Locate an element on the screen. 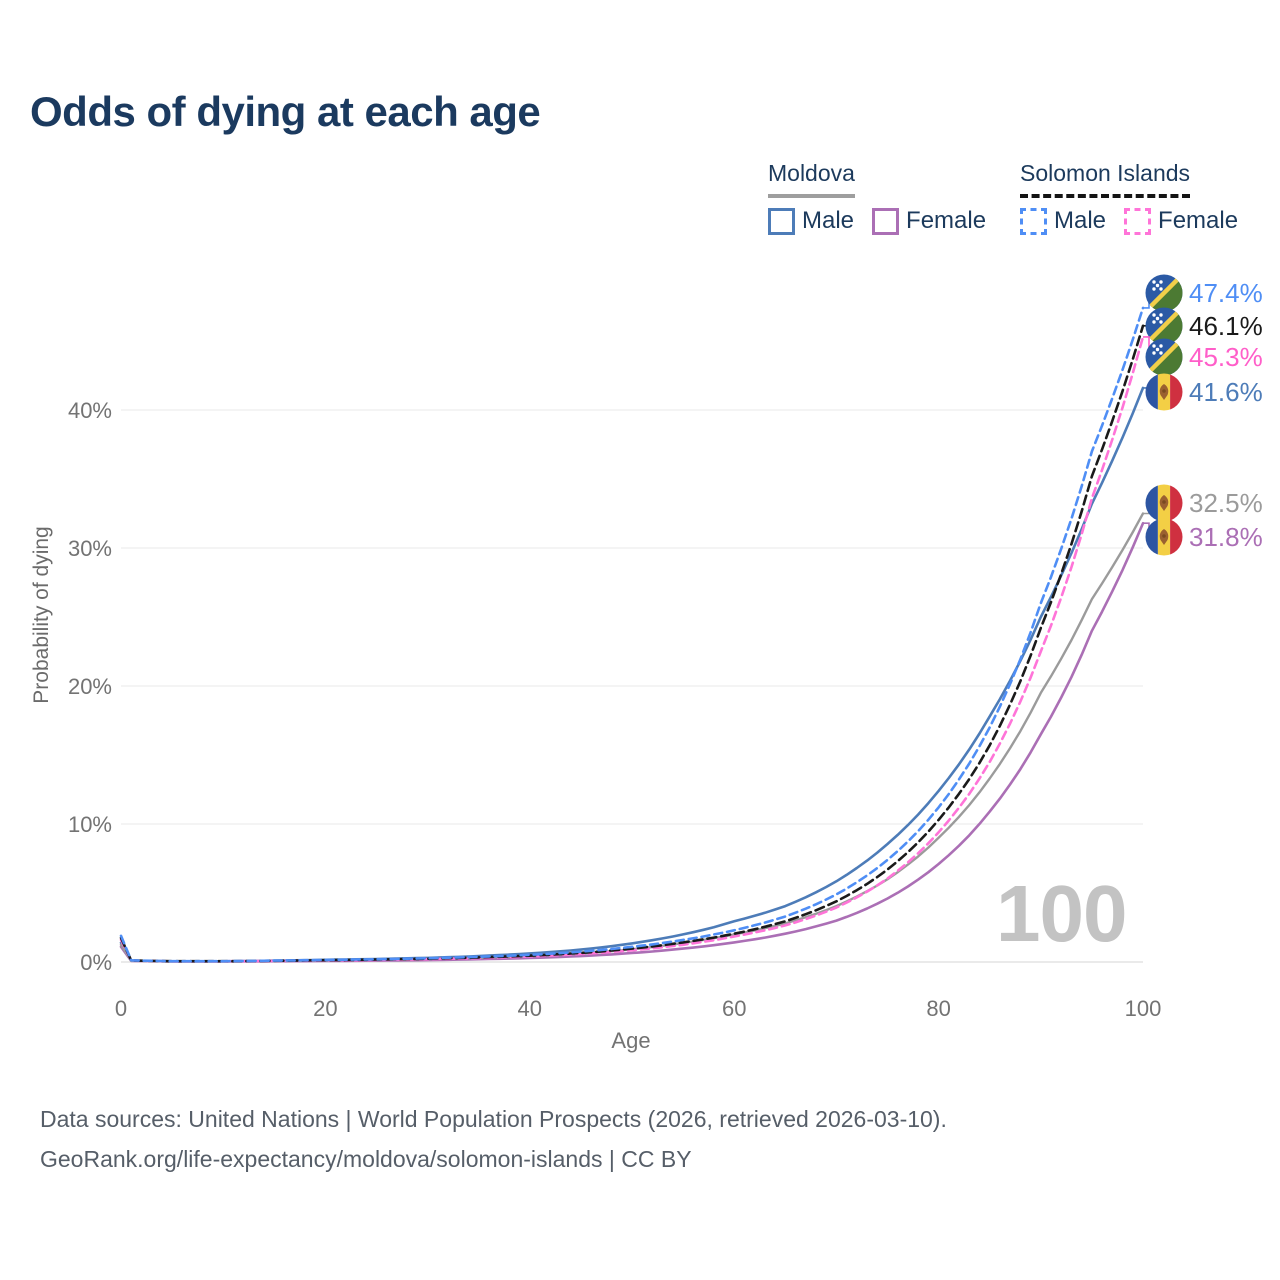  legend-group-solomon-islands: Solomon Islands Male Female is located at coordinates (1129, 197).